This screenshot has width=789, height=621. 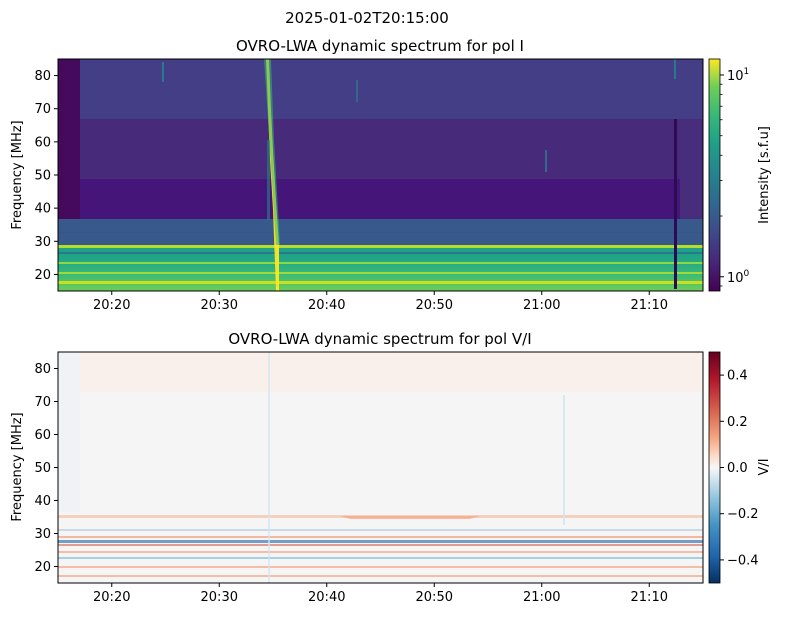 I want to click on top-right-dark-line, so click(x=675, y=204).